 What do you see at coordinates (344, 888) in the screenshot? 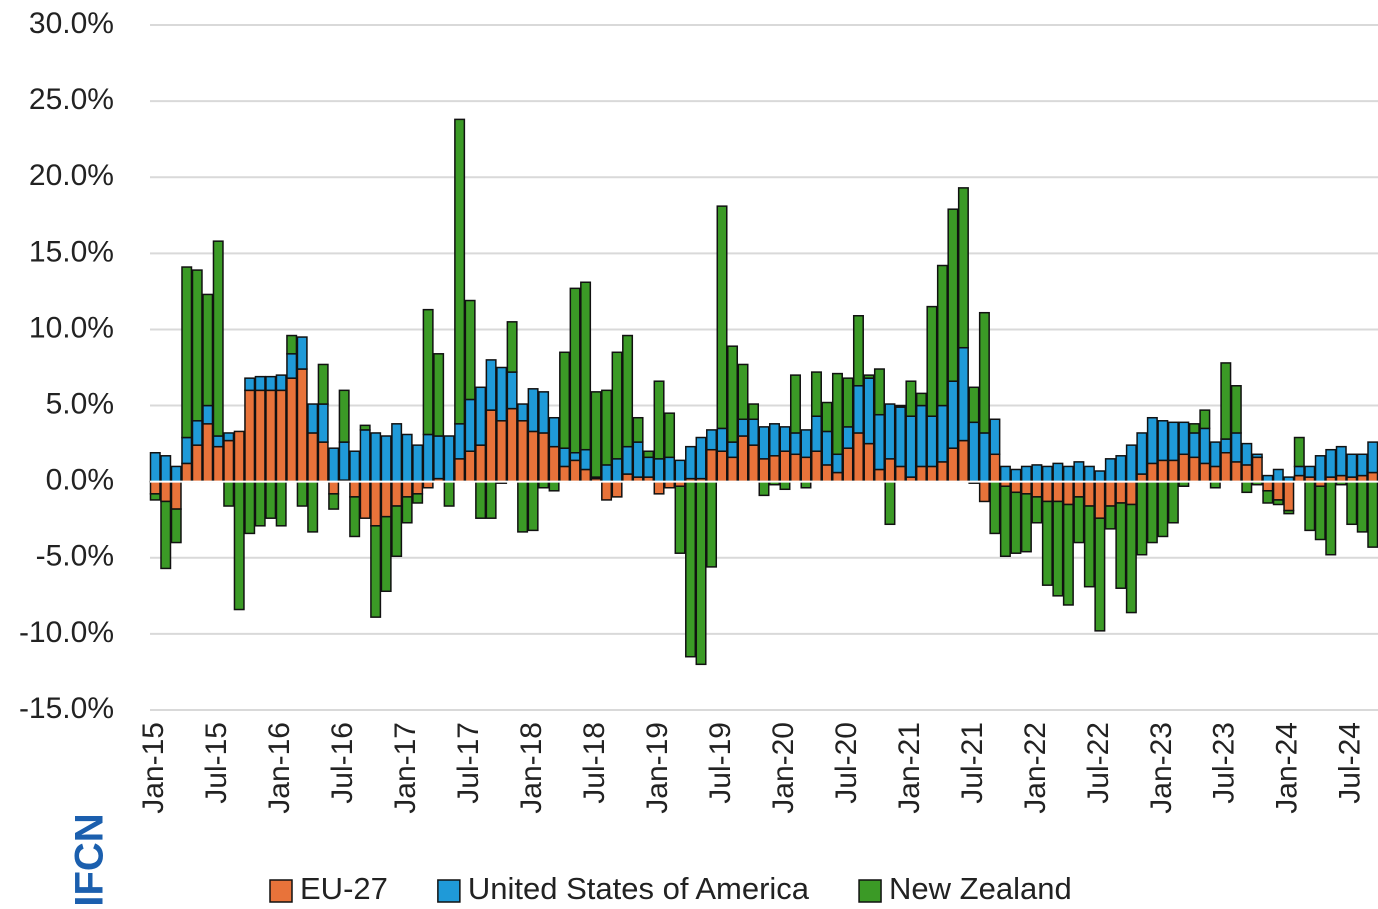
I see `legend-label: EU-27` at bounding box center [344, 888].